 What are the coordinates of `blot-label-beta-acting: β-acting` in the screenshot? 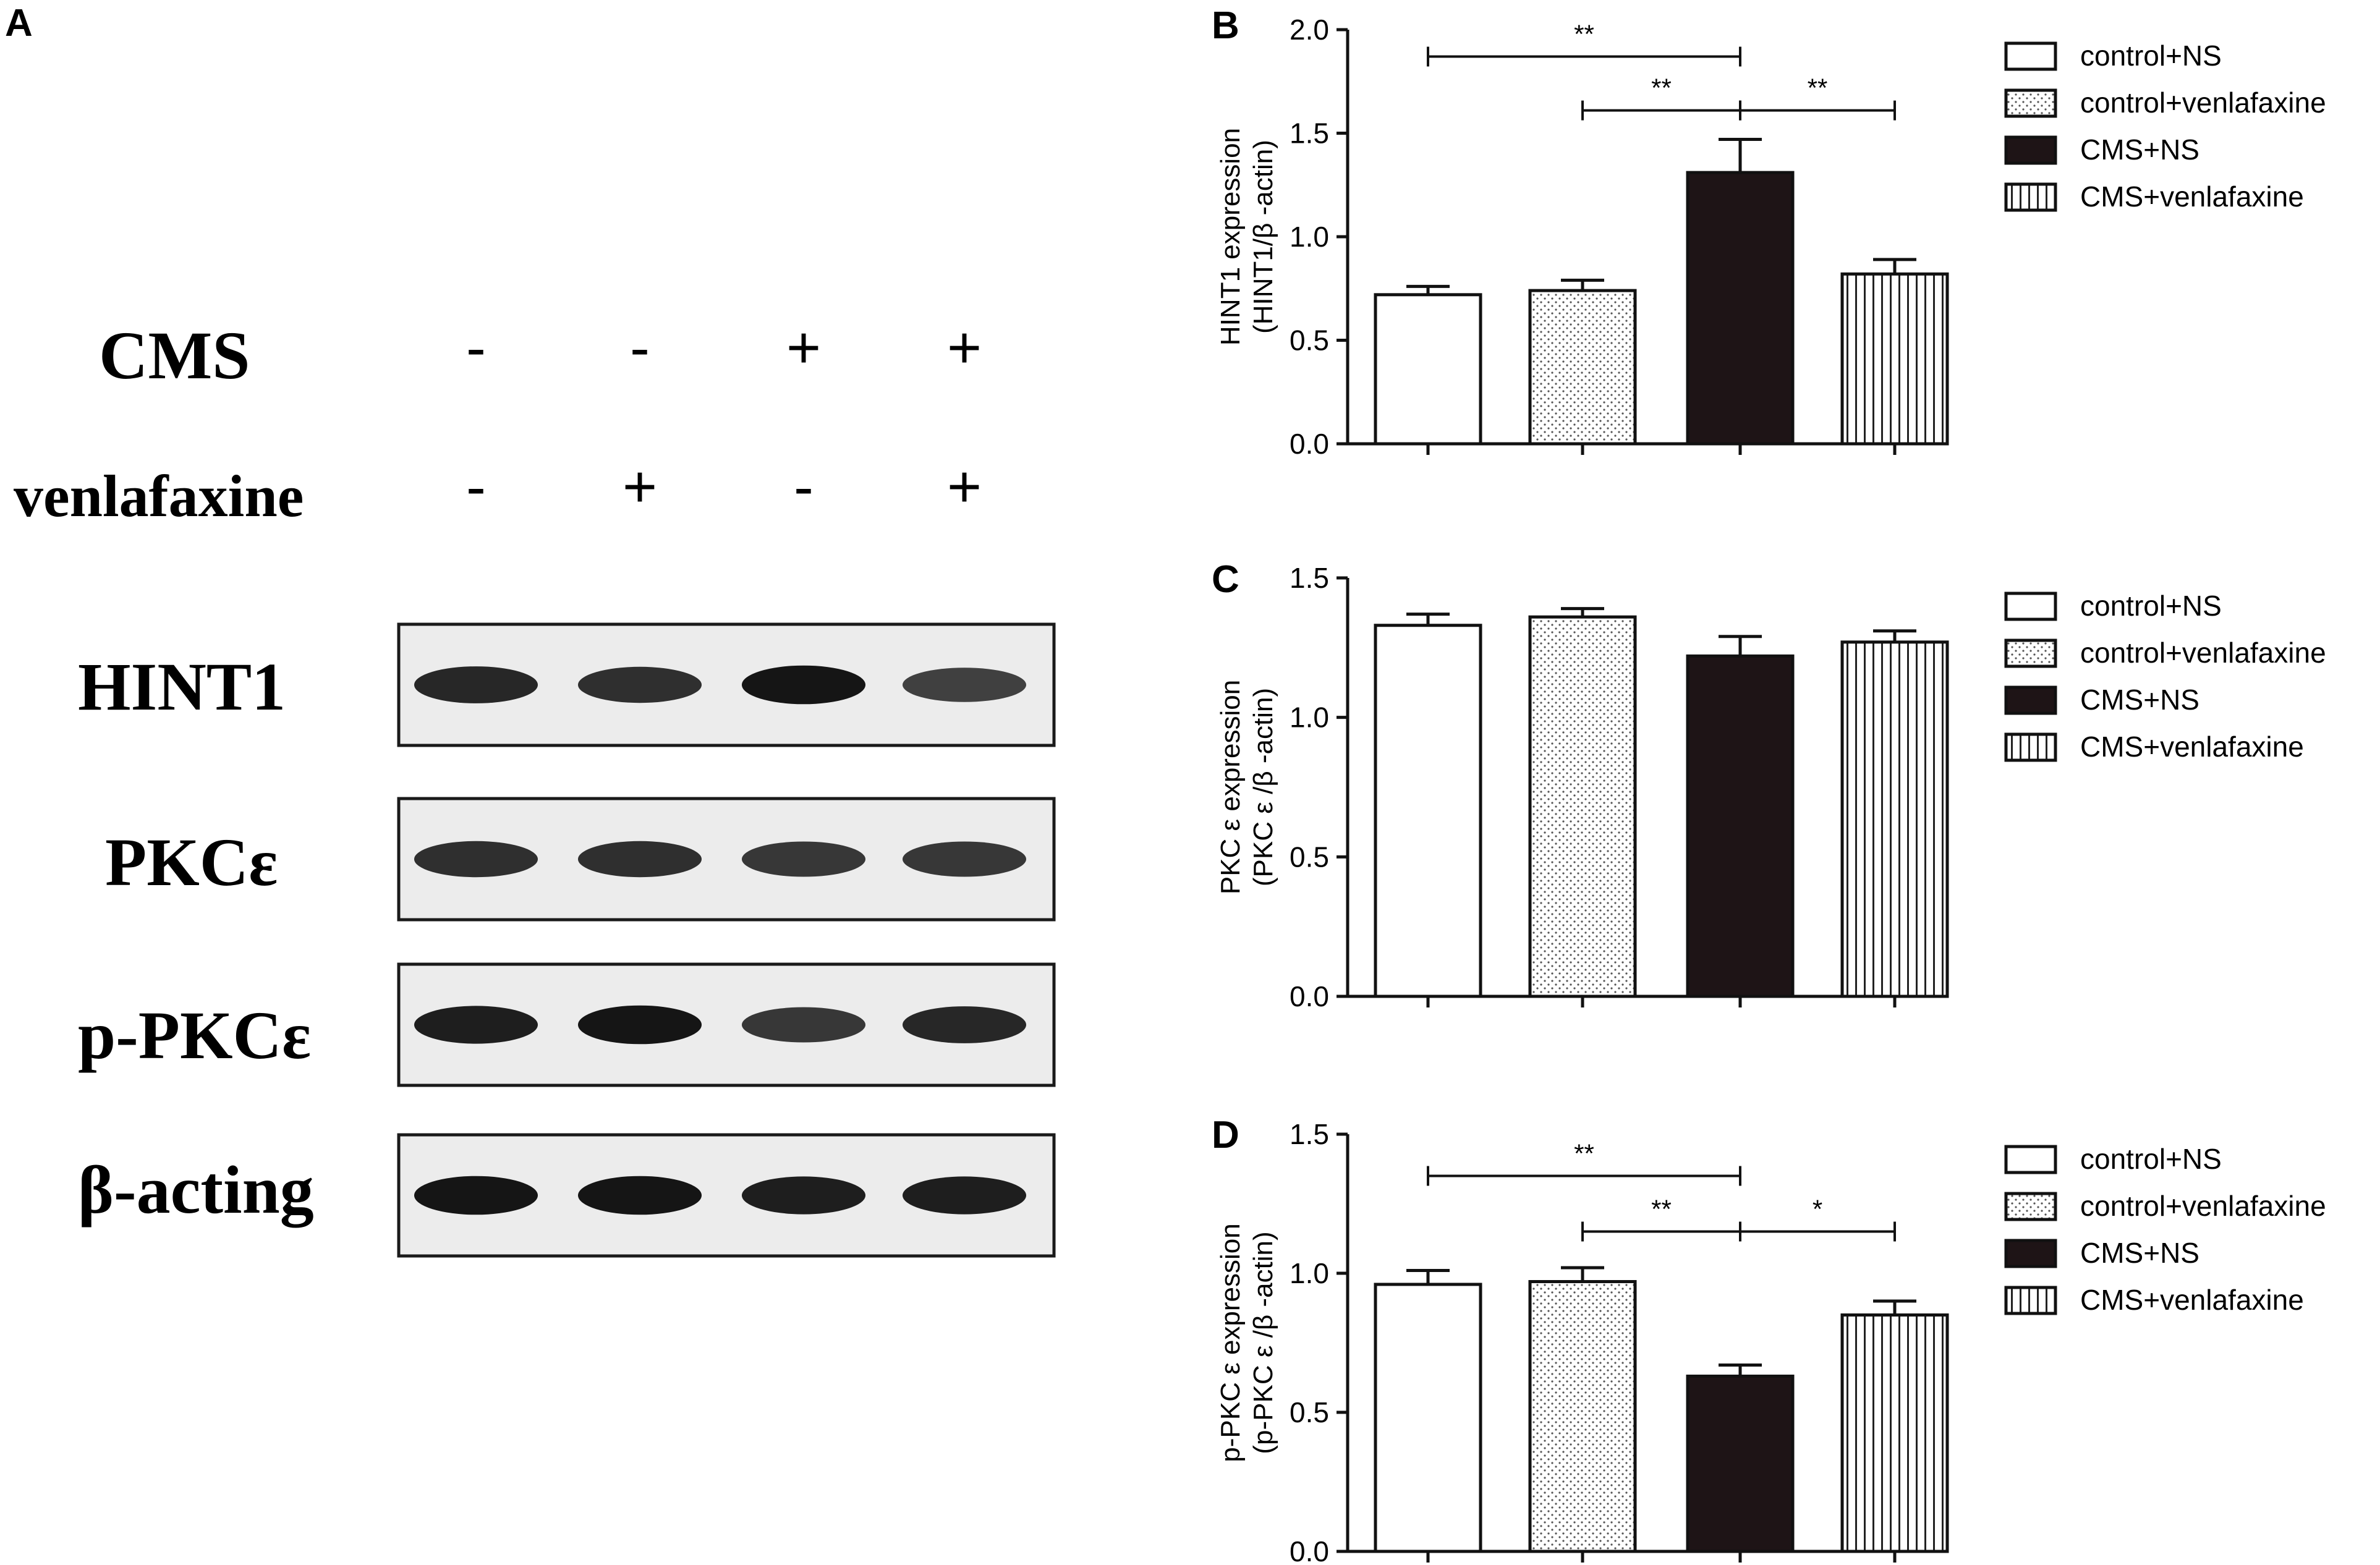 It's located at (196, 1190).